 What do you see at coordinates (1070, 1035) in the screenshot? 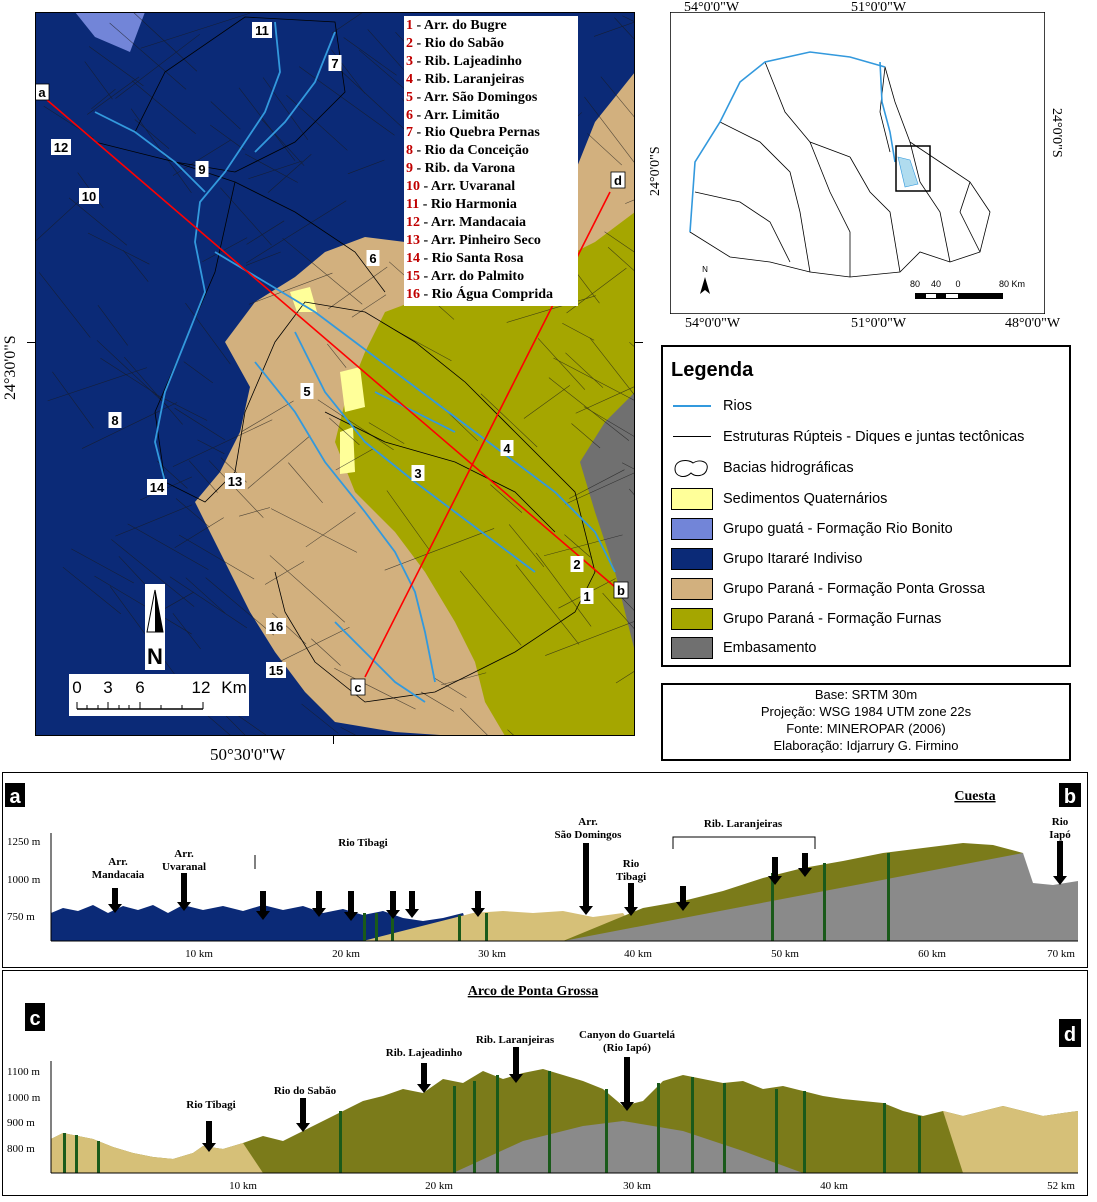
I see `profile-d-letter: d` at bounding box center [1070, 1035].